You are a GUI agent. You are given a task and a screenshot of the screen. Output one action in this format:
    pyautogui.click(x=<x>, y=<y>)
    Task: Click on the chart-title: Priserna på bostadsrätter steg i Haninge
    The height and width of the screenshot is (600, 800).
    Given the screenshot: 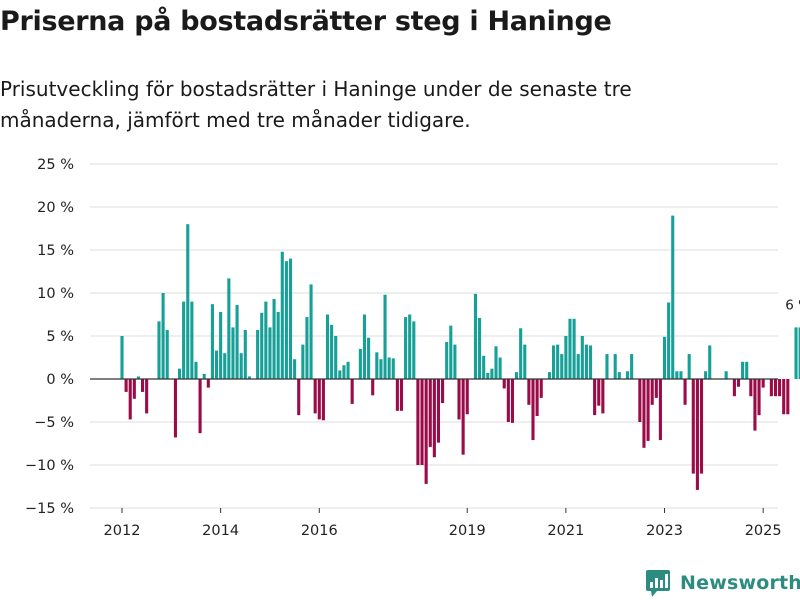 What is the action you would take?
    pyautogui.click(x=306, y=21)
    